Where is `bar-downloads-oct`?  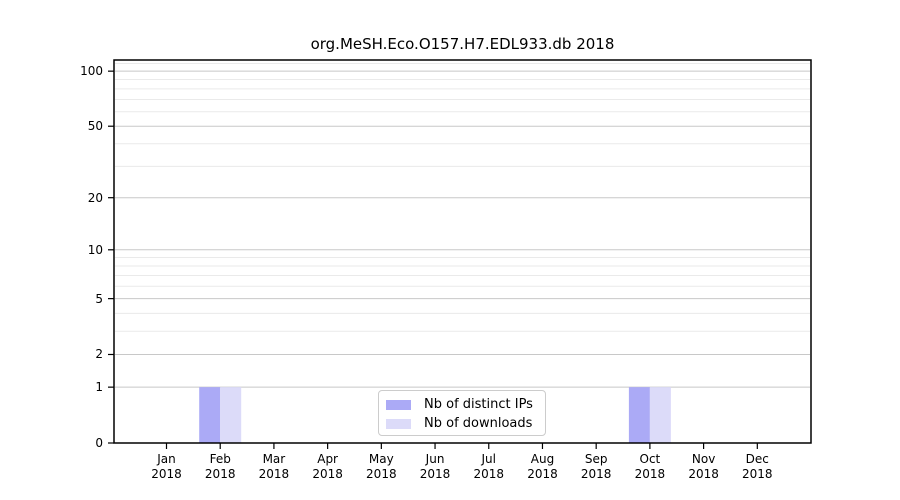 bar-downloads-oct is located at coordinates (660, 415).